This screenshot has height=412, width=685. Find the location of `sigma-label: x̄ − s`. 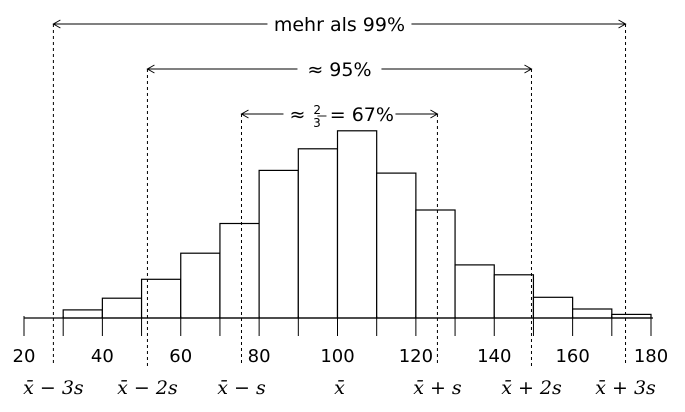

sigma-label: x̄ − s is located at coordinates (241, 388).